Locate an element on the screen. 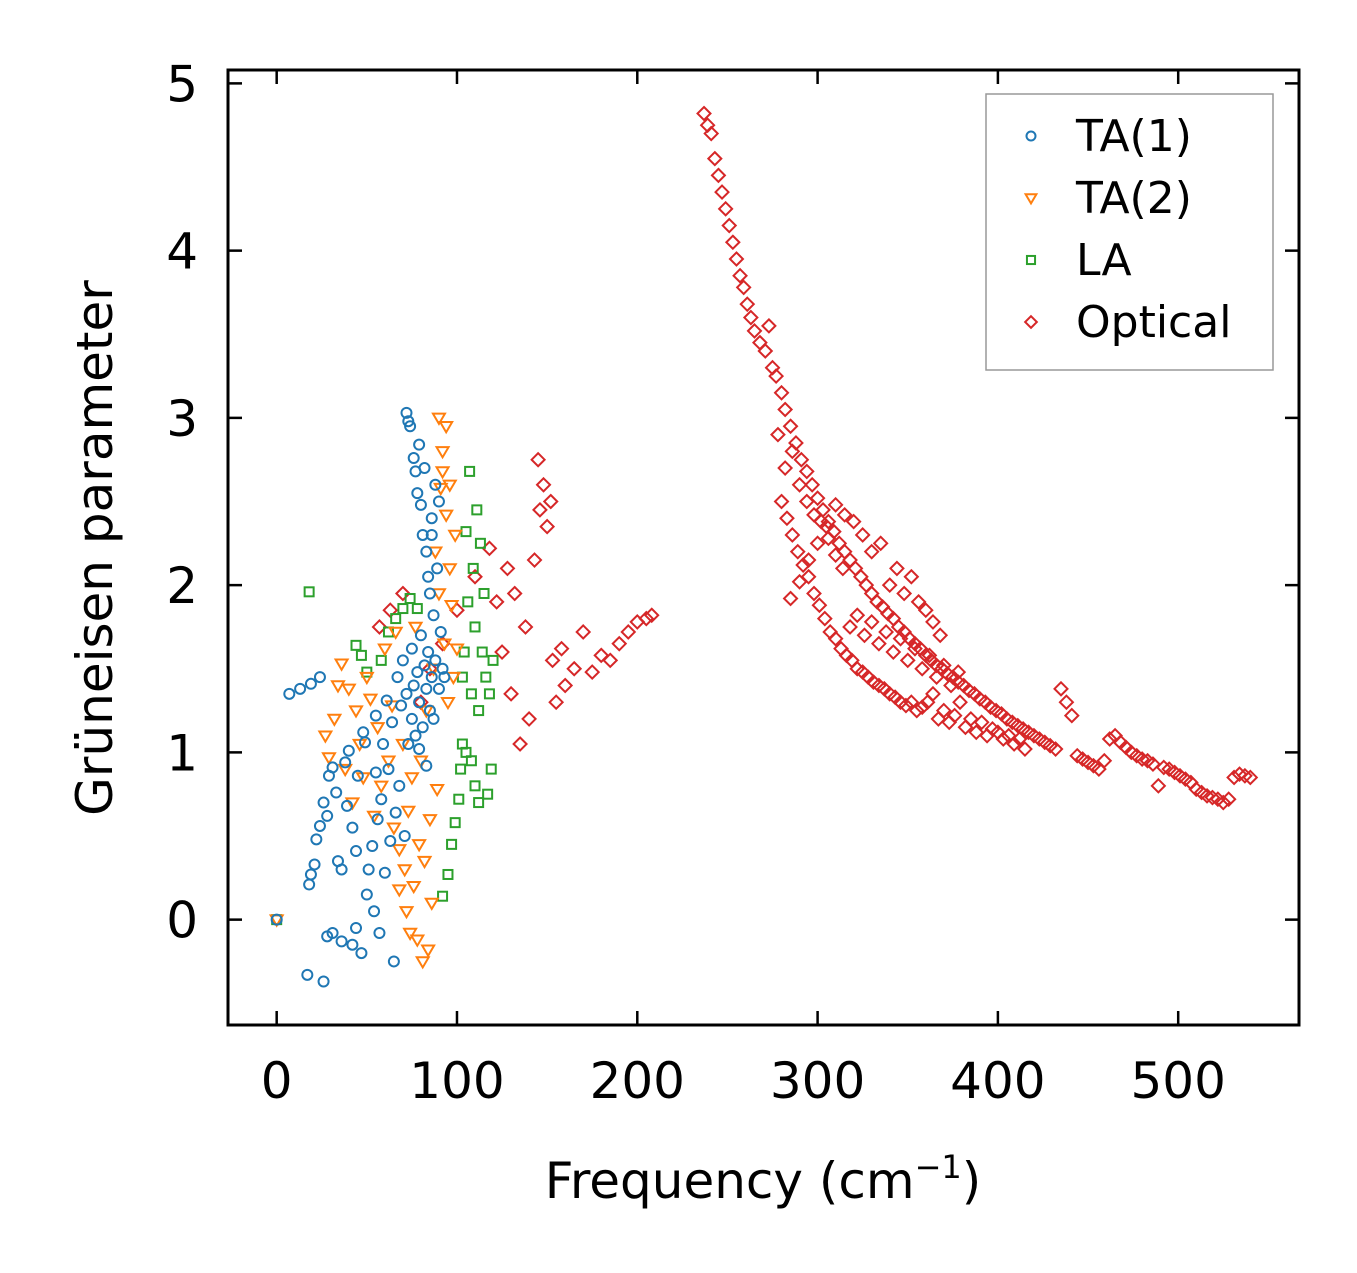  legend-entries: TA(1) TA(2) LA Optical is located at coordinates (1127, 229).